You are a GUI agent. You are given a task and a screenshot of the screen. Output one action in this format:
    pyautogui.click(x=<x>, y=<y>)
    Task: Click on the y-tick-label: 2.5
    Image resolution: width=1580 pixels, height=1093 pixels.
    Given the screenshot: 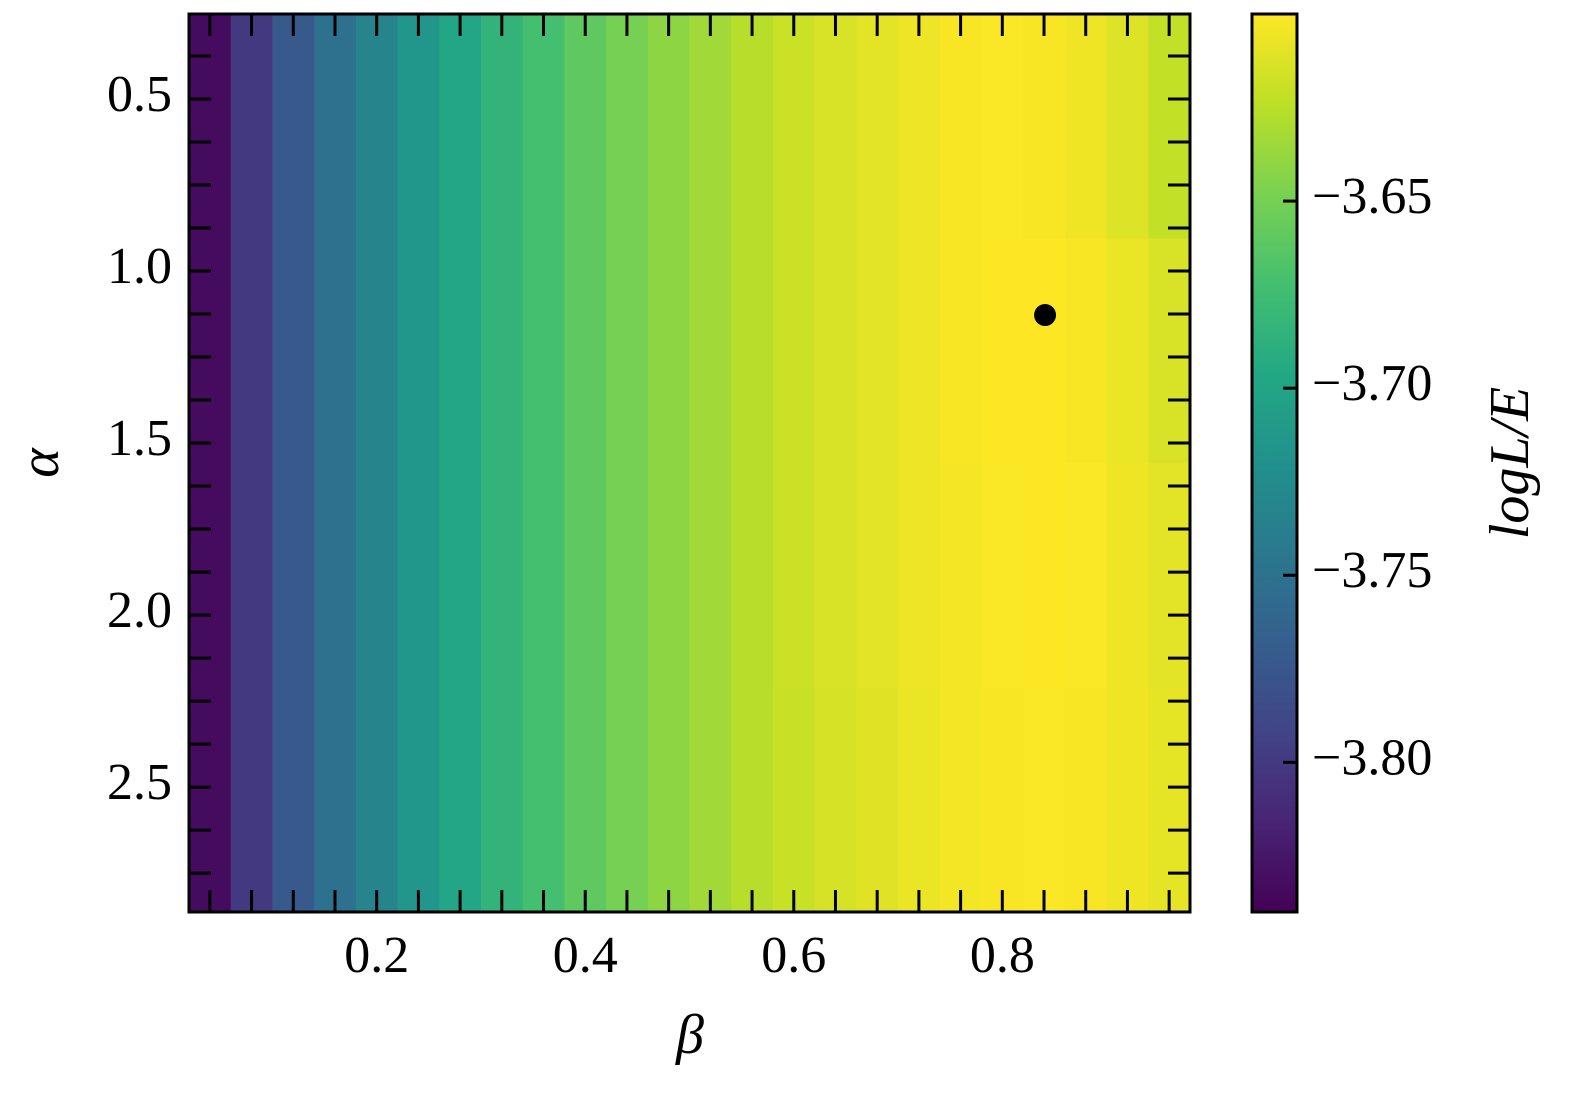 What is the action you would take?
    pyautogui.click(x=139, y=782)
    